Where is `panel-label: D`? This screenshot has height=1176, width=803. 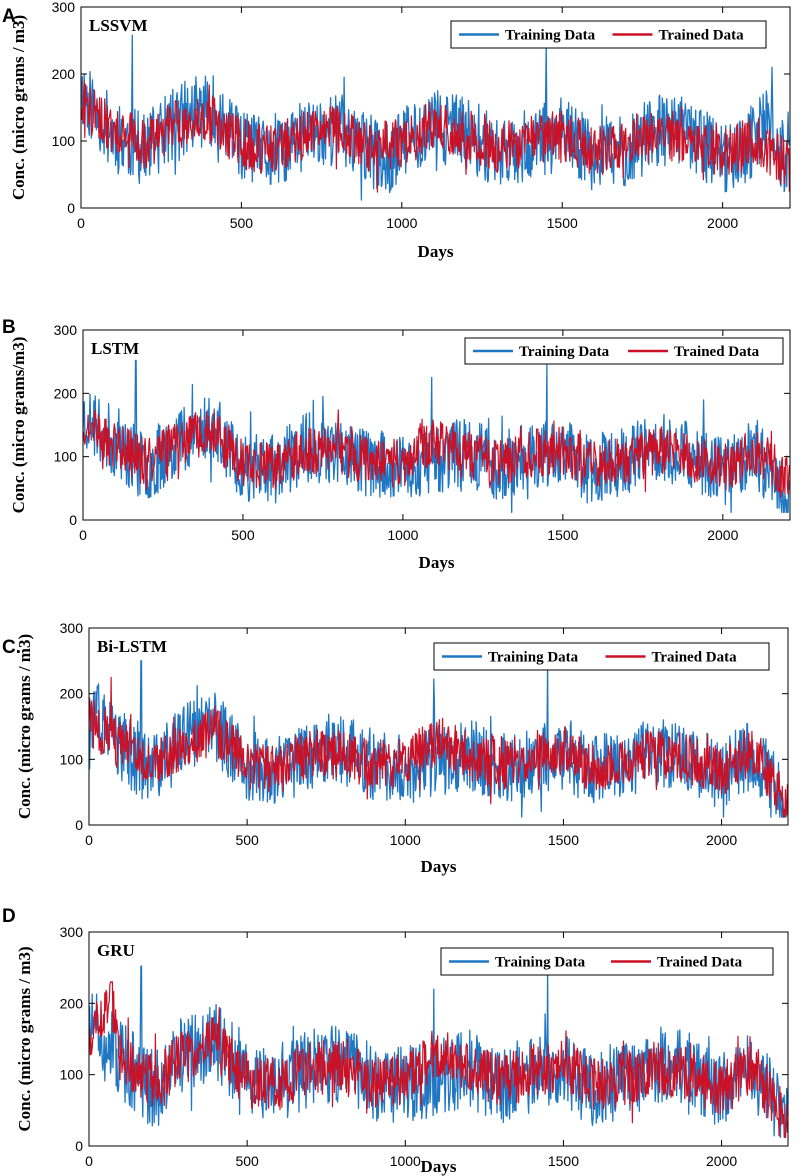 panel-label: D is located at coordinates (9, 916).